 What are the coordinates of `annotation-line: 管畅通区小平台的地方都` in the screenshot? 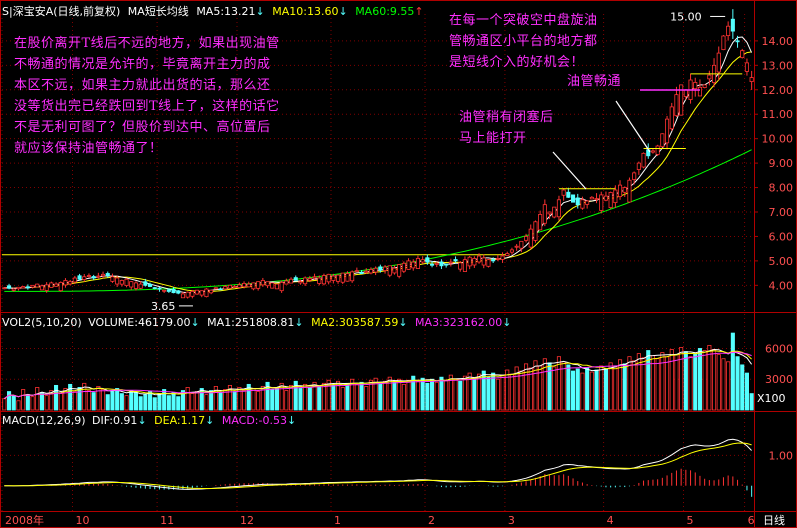 It's located at (523, 41).